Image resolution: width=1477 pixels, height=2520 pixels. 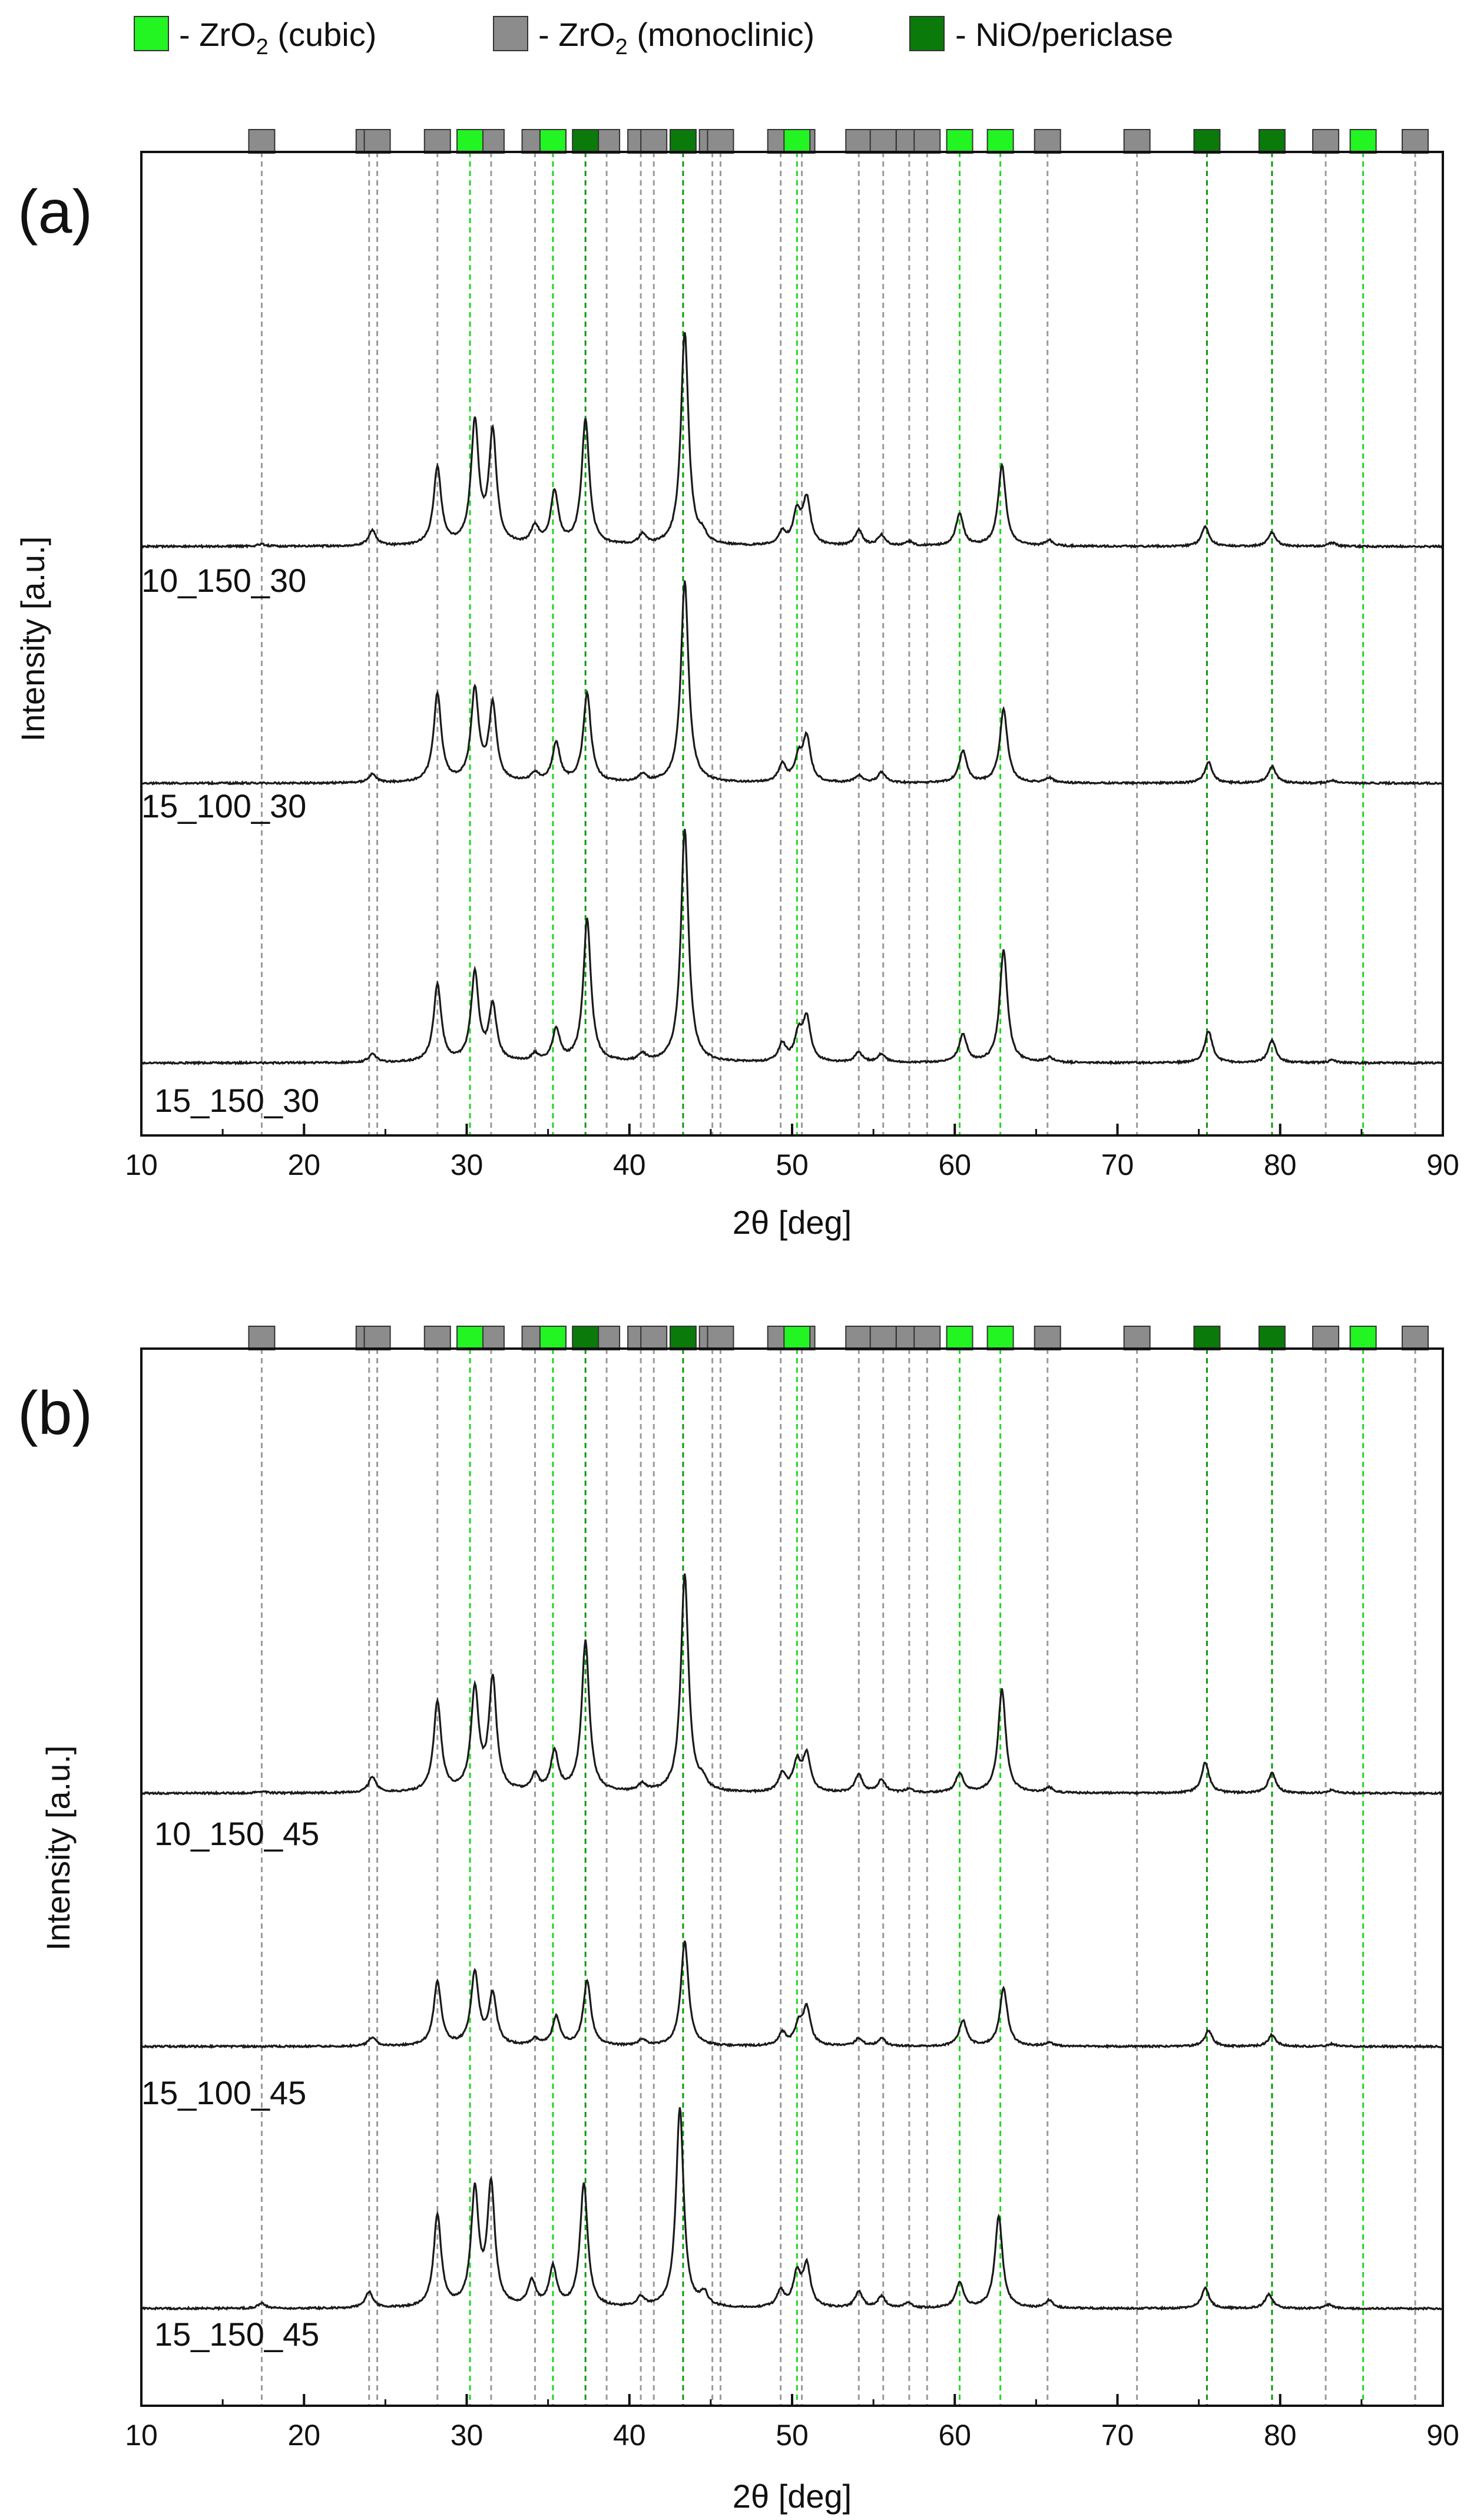 I want to click on legend-monoclinic-label: - ZrO2 (monoclinic), so click(x=676, y=37).